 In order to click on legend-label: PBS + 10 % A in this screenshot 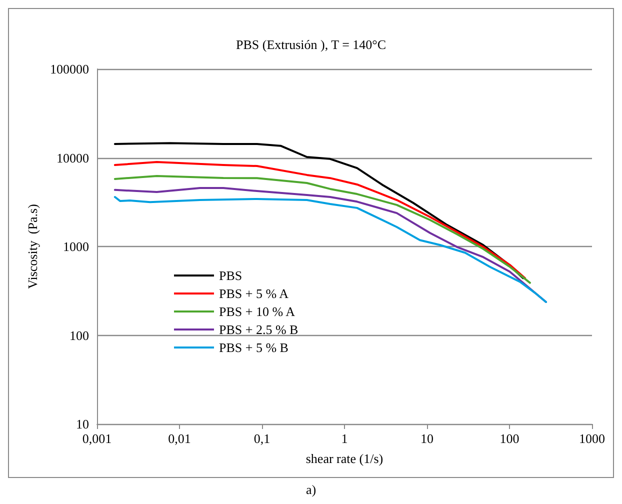, I will do `click(257, 311)`.